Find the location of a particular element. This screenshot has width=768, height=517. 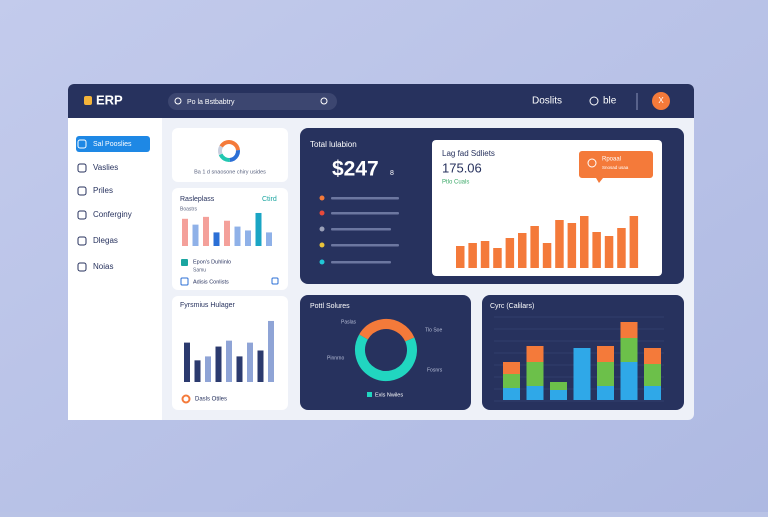

donut-label: Fosnrs is located at coordinates (435, 370).